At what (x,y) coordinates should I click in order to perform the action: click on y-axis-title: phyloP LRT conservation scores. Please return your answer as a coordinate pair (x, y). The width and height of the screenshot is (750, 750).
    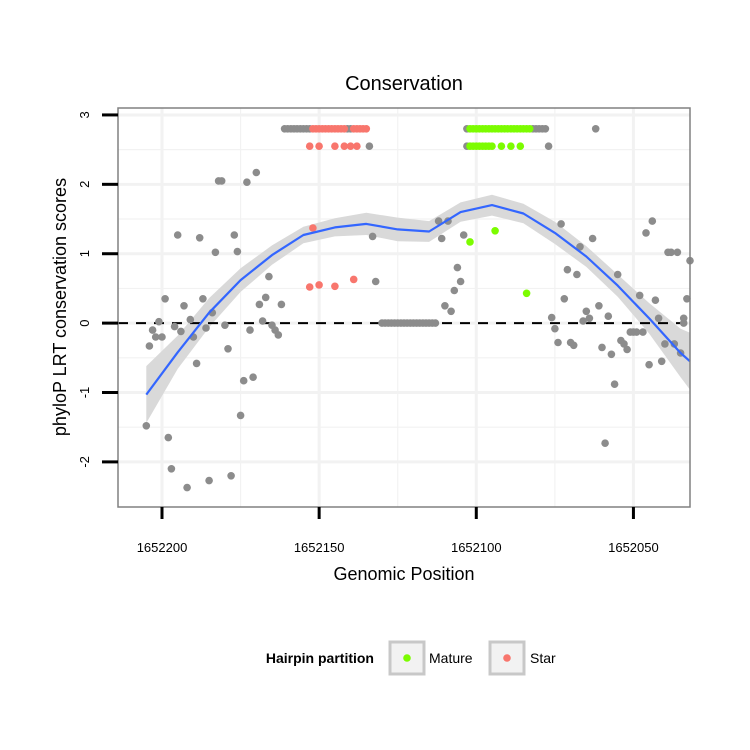
    Looking at the image, I should click on (60, 307).